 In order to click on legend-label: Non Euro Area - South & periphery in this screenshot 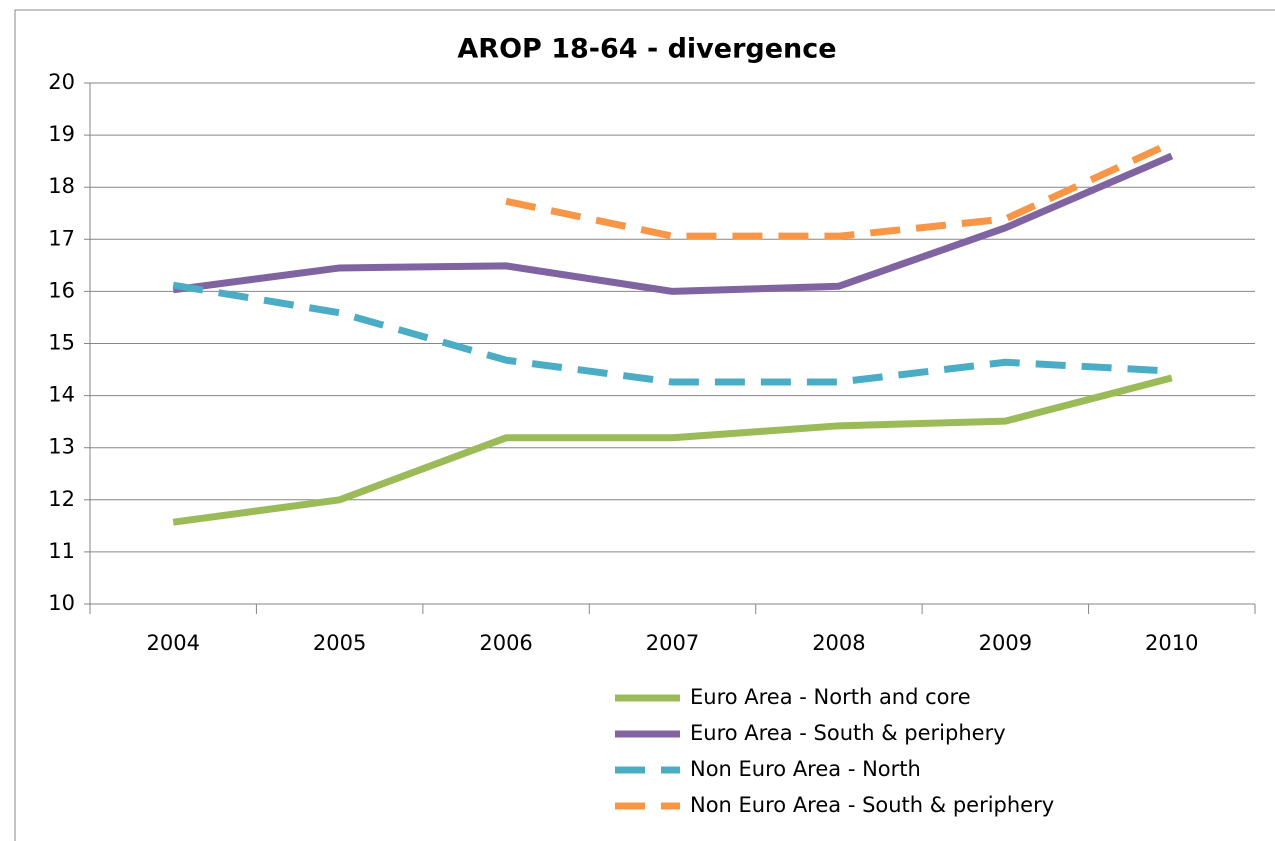, I will do `click(872, 805)`.